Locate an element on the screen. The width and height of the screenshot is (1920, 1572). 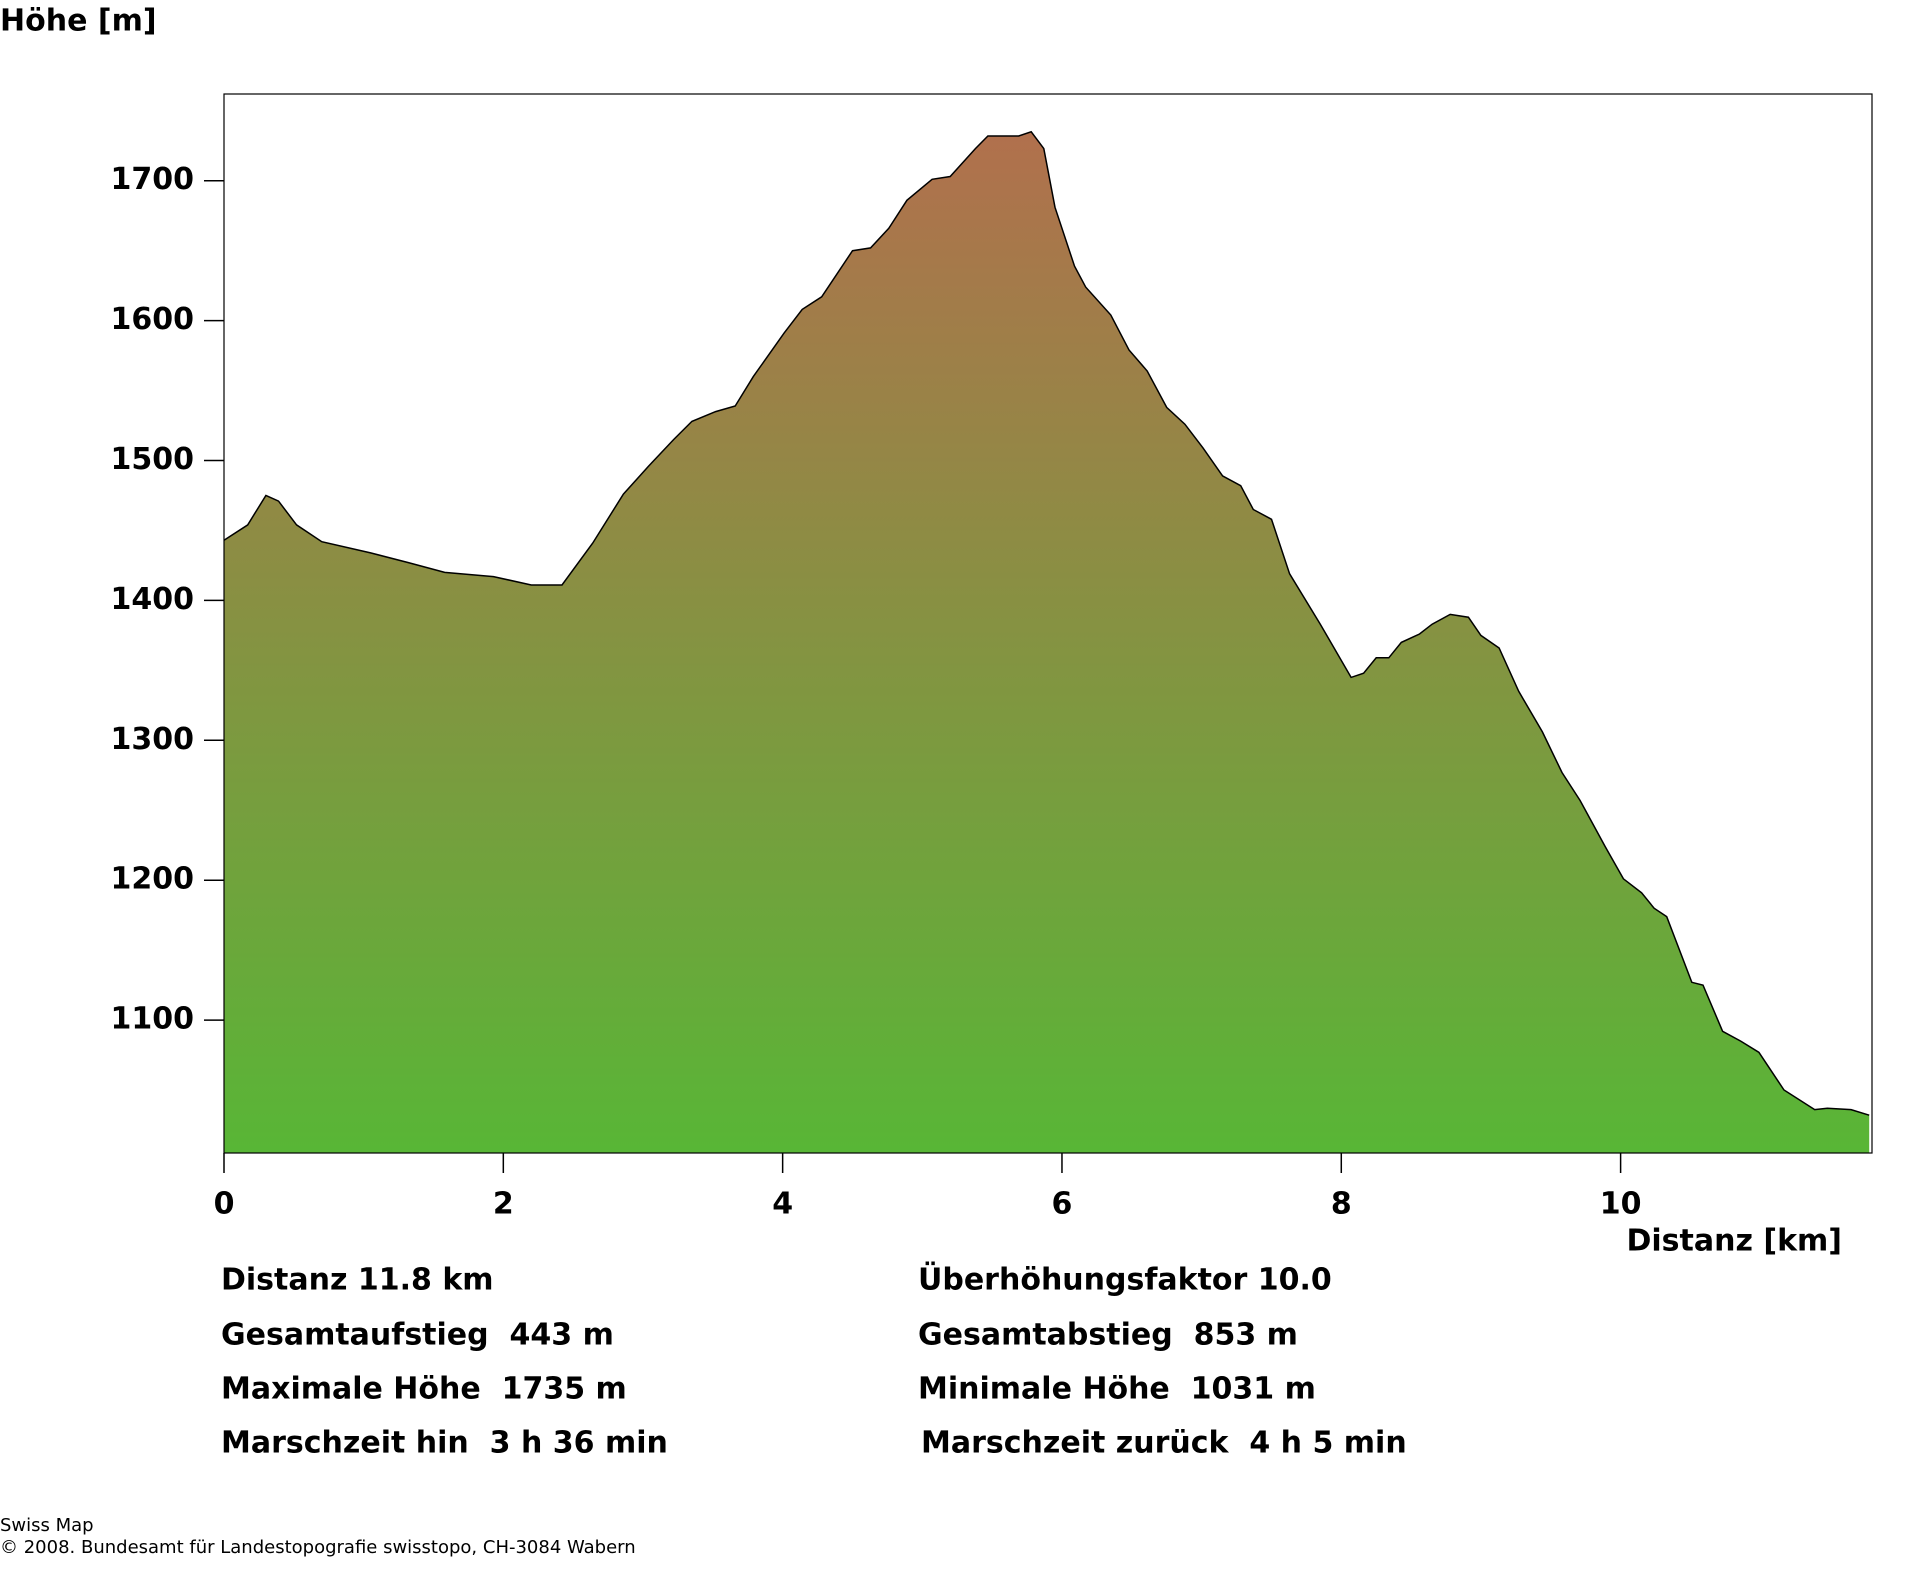
stat: Gesamtabstieg 853 m is located at coordinates (1108, 1335).